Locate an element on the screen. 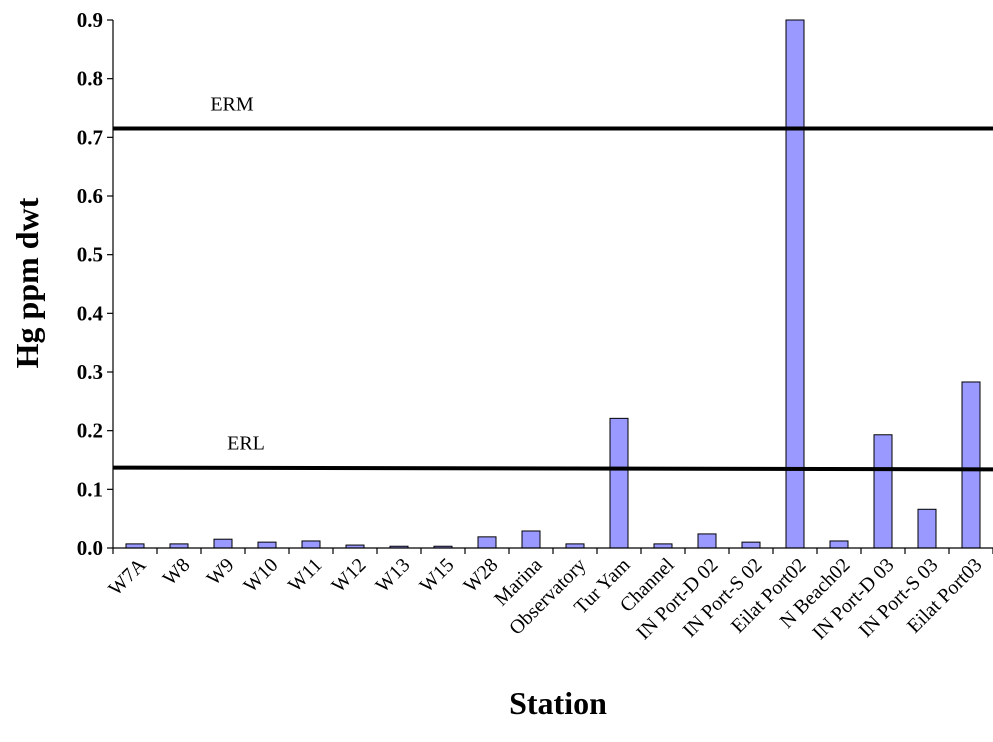 The width and height of the screenshot is (993, 742). y-tick-label: 0.3 is located at coordinates (90, 372).